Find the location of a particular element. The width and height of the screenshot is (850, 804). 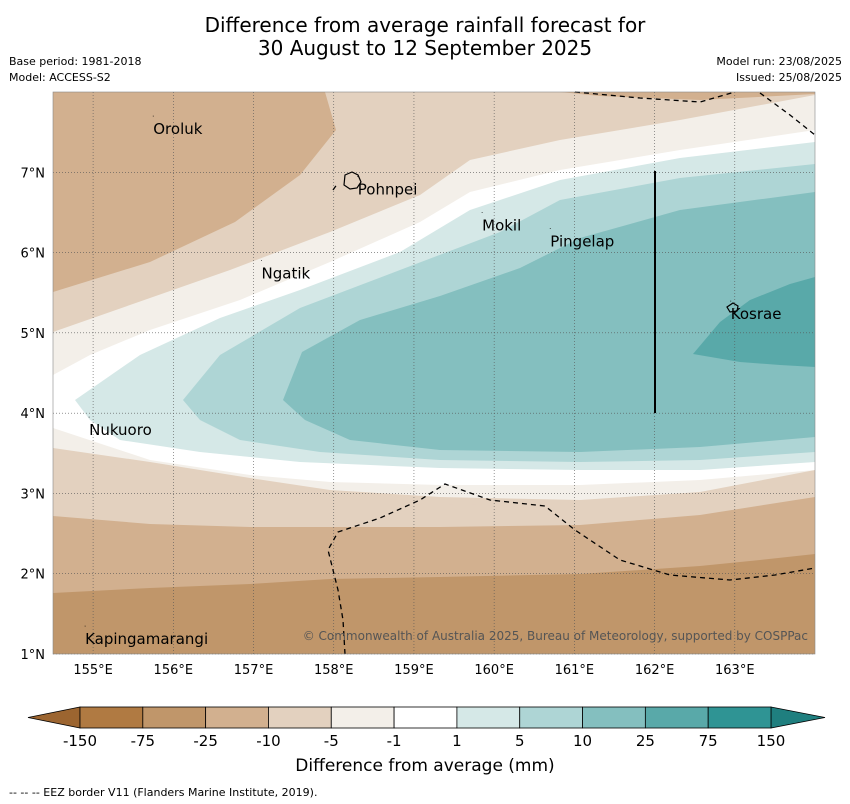

lon-tick-label: 157°E is located at coordinates (254, 670).